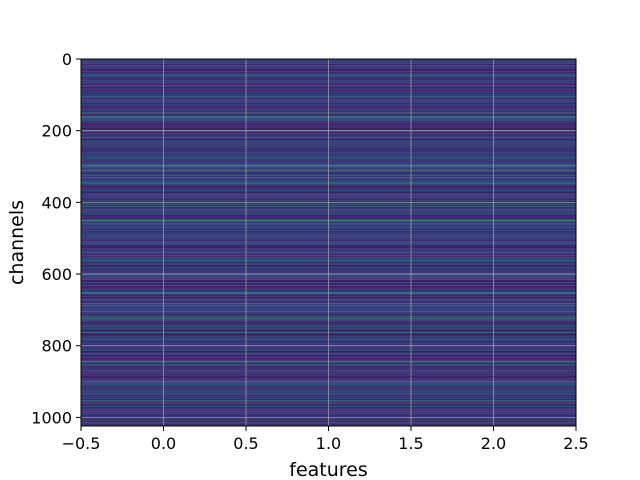 The height and width of the screenshot is (480, 640). What do you see at coordinates (56, 274) in the screenshot?
I see `y-tick-label: 600` at bounding box center [56, 274].